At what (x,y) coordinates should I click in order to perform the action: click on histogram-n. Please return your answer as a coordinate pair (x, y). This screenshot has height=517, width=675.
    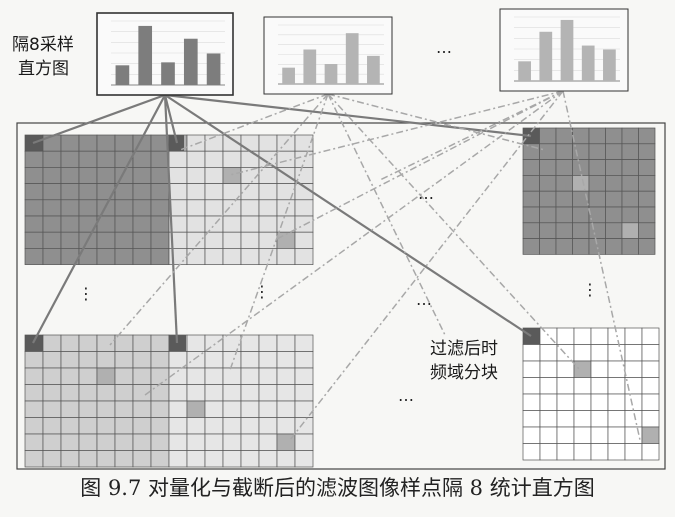
    Looking at the image, I should click on (564, 50).